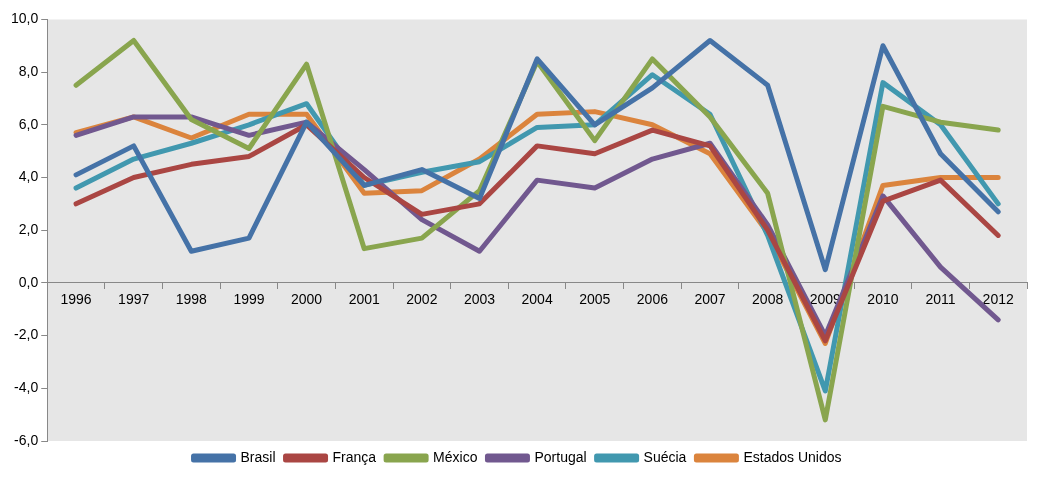 Image resolution: width=1045 pixels, height=483 pixels. Describe the element at coordinates (28, 176) in the screenshot. I see `y-tick-label: 4,0` at that location.